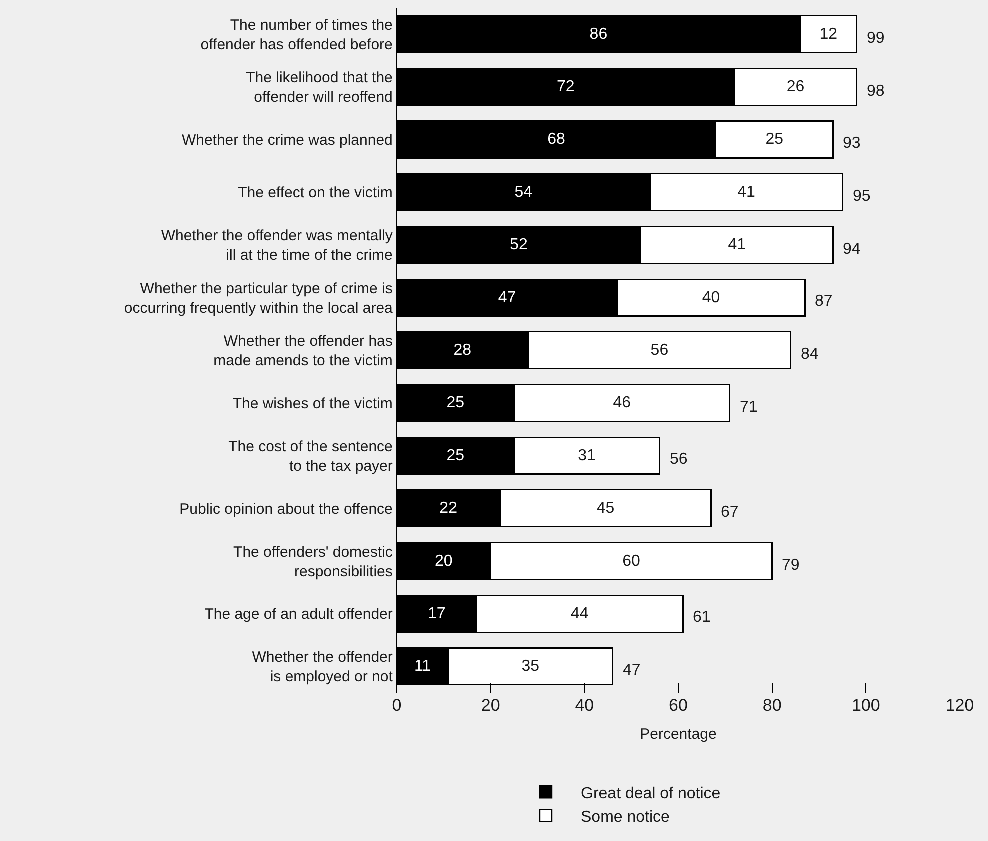 This screenshot has height=841, width=988. What do you see at coordinates (711, 297) in the screenshot?
I see `data-label: 40` at bounding box center [711, 297].